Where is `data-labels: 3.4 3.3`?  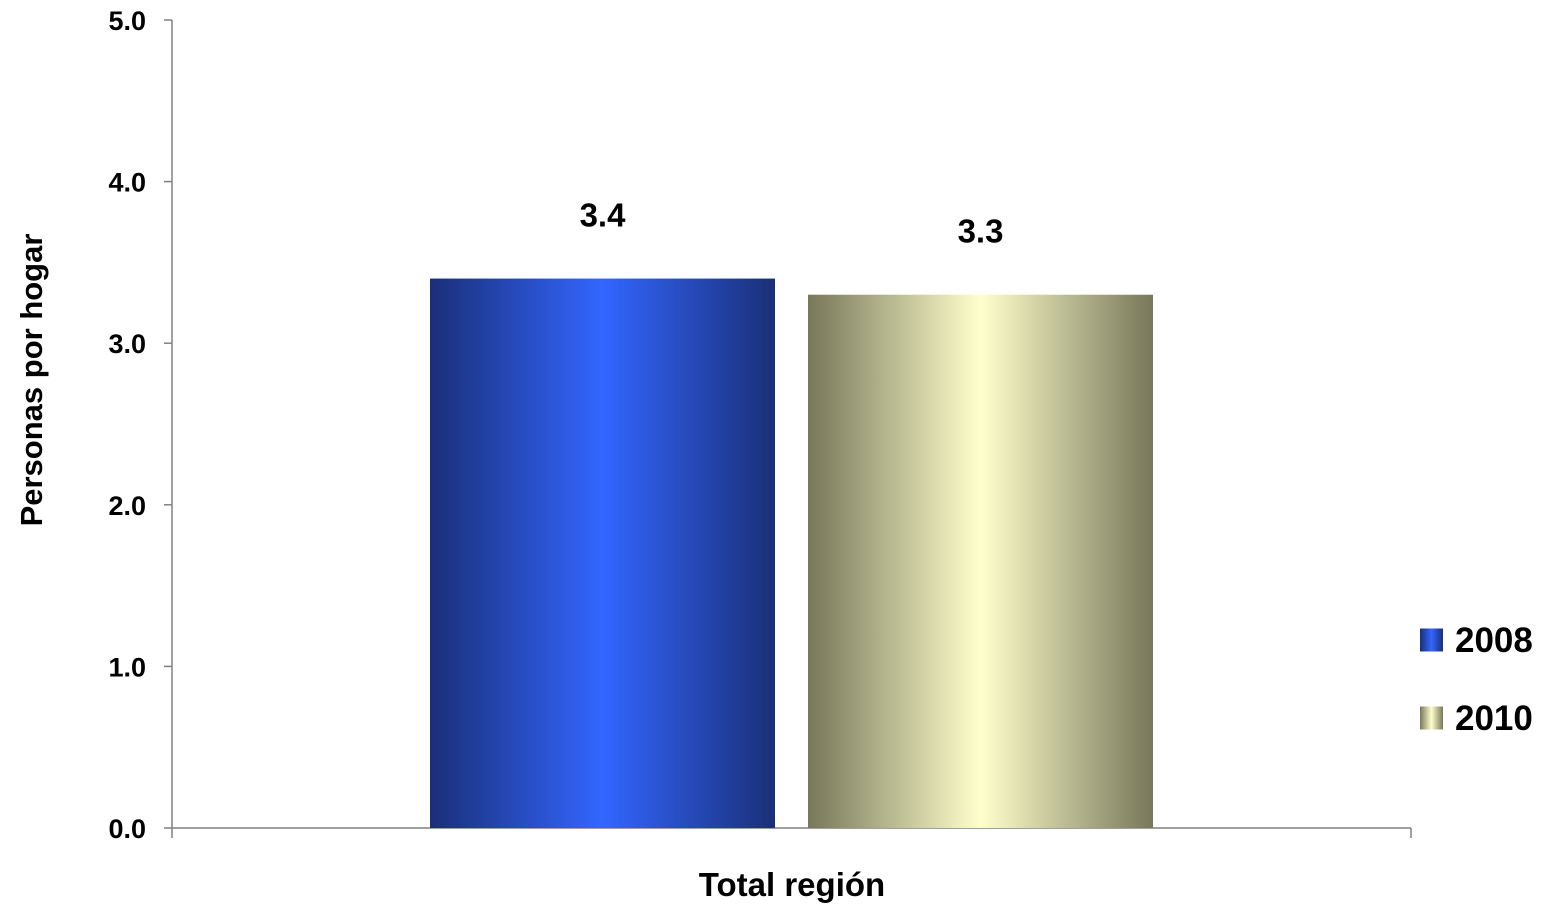
data-labels: 3.4 3.3 is located at coordinates (792, 223).